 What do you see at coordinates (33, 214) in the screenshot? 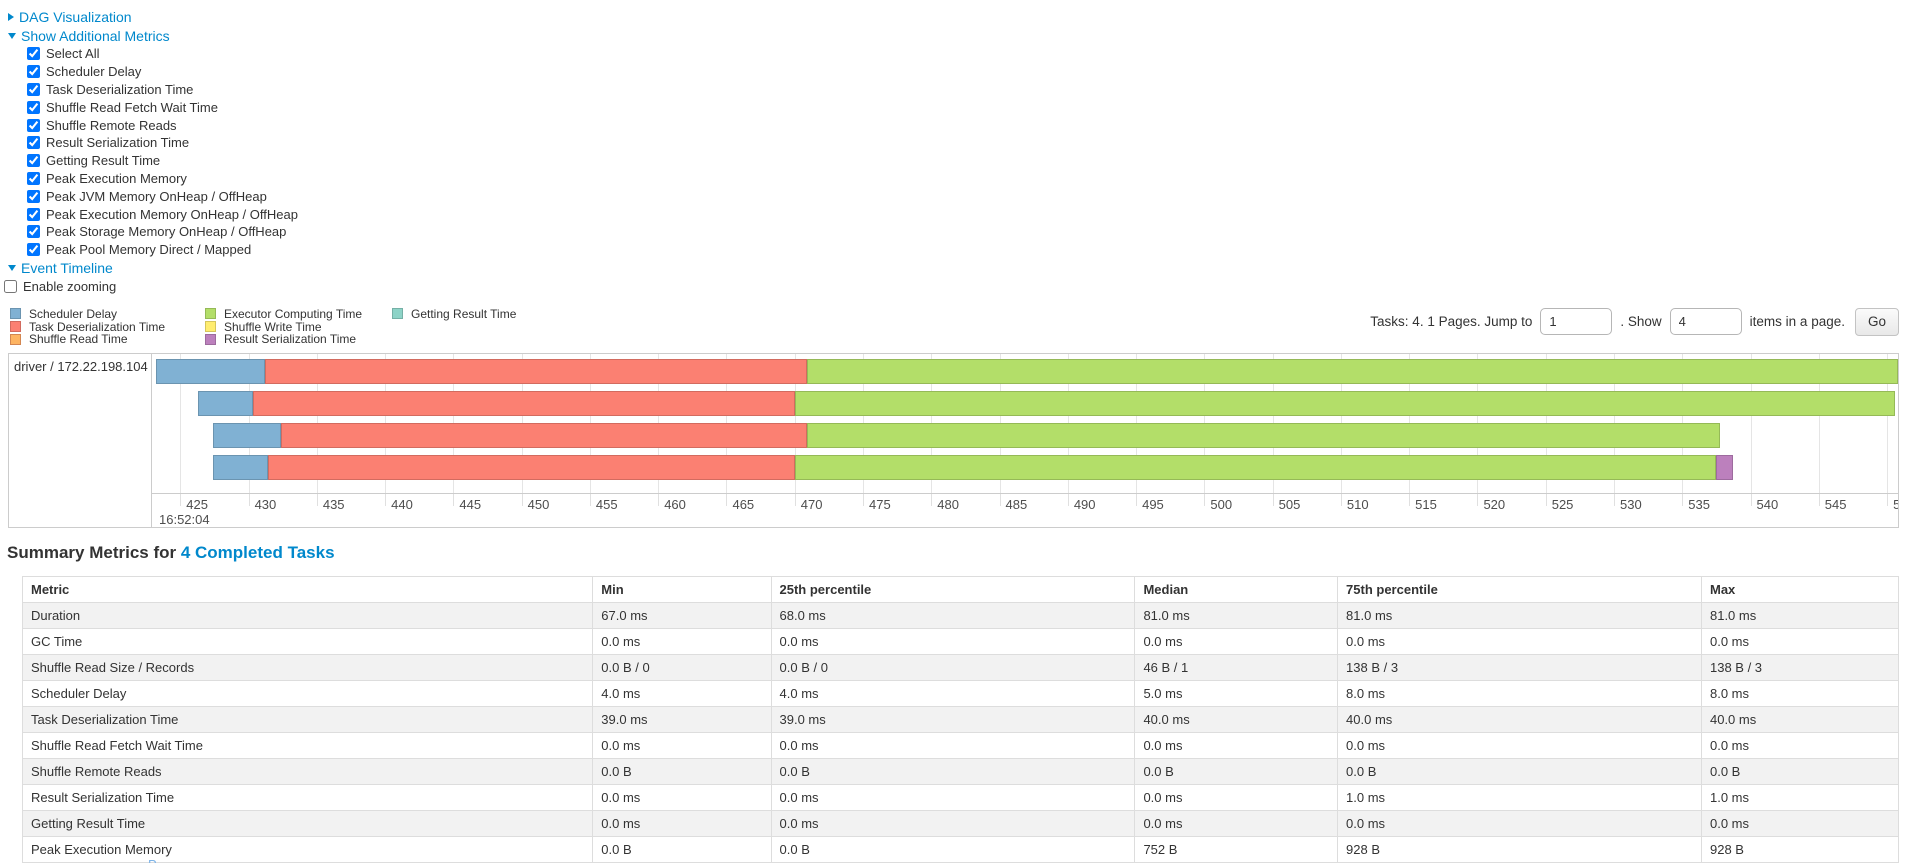
I see `metric-checkbox-peak-execution-memory-onheap-offheap` at bounding box center [33, 214].